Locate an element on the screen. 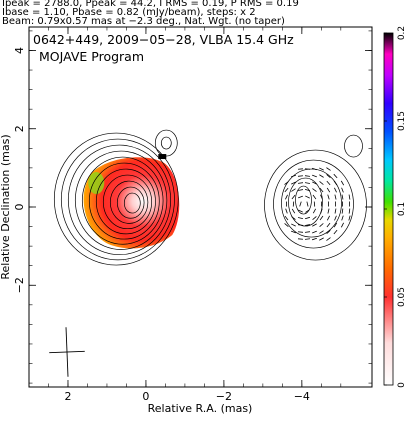 The image size is (409, 424). colorbar-tick-label: 0 is located at coordinates (402, 385).